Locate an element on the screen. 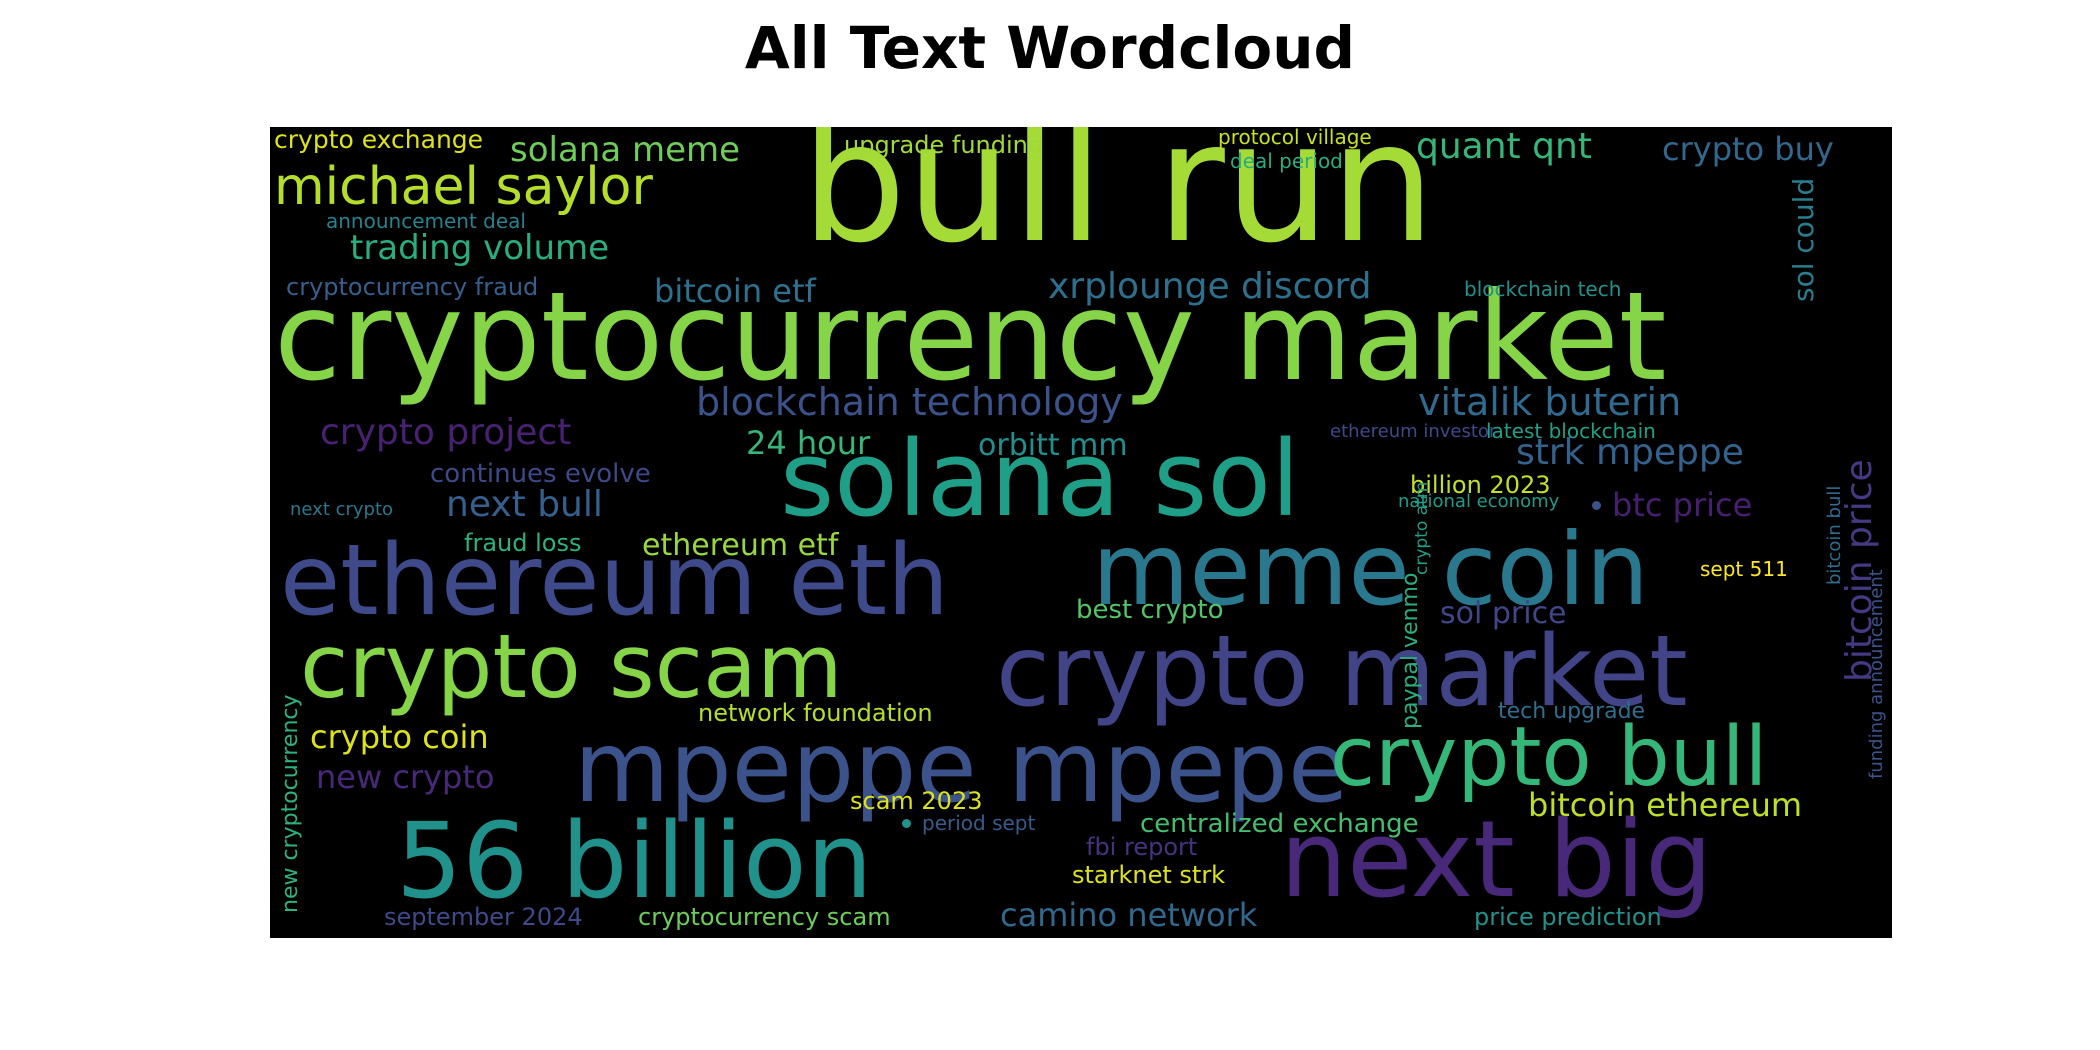  wordcloud-word: mpeppe mpepe is located at coordinates (961, 768).